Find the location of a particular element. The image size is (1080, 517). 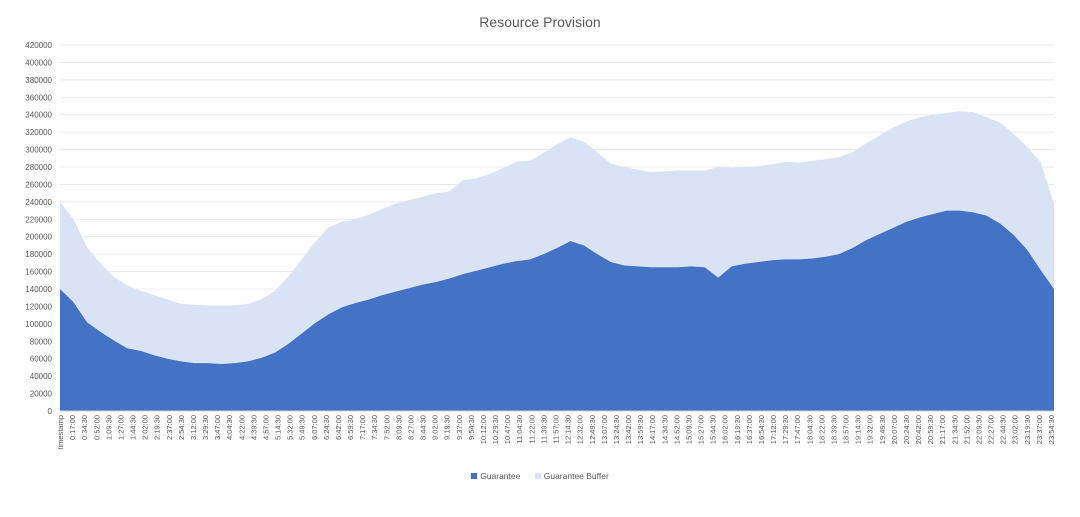

x-tick-label: 15:44:30 is located at coordinates (713, 429).